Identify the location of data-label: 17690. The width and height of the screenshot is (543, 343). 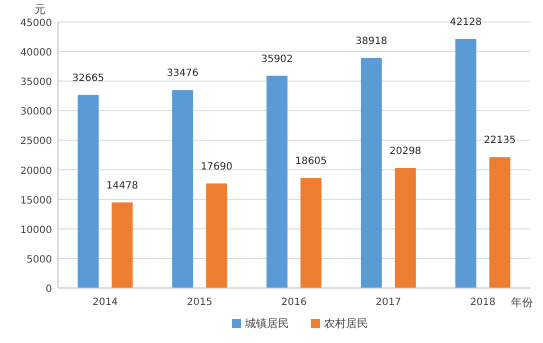
(216, 166).